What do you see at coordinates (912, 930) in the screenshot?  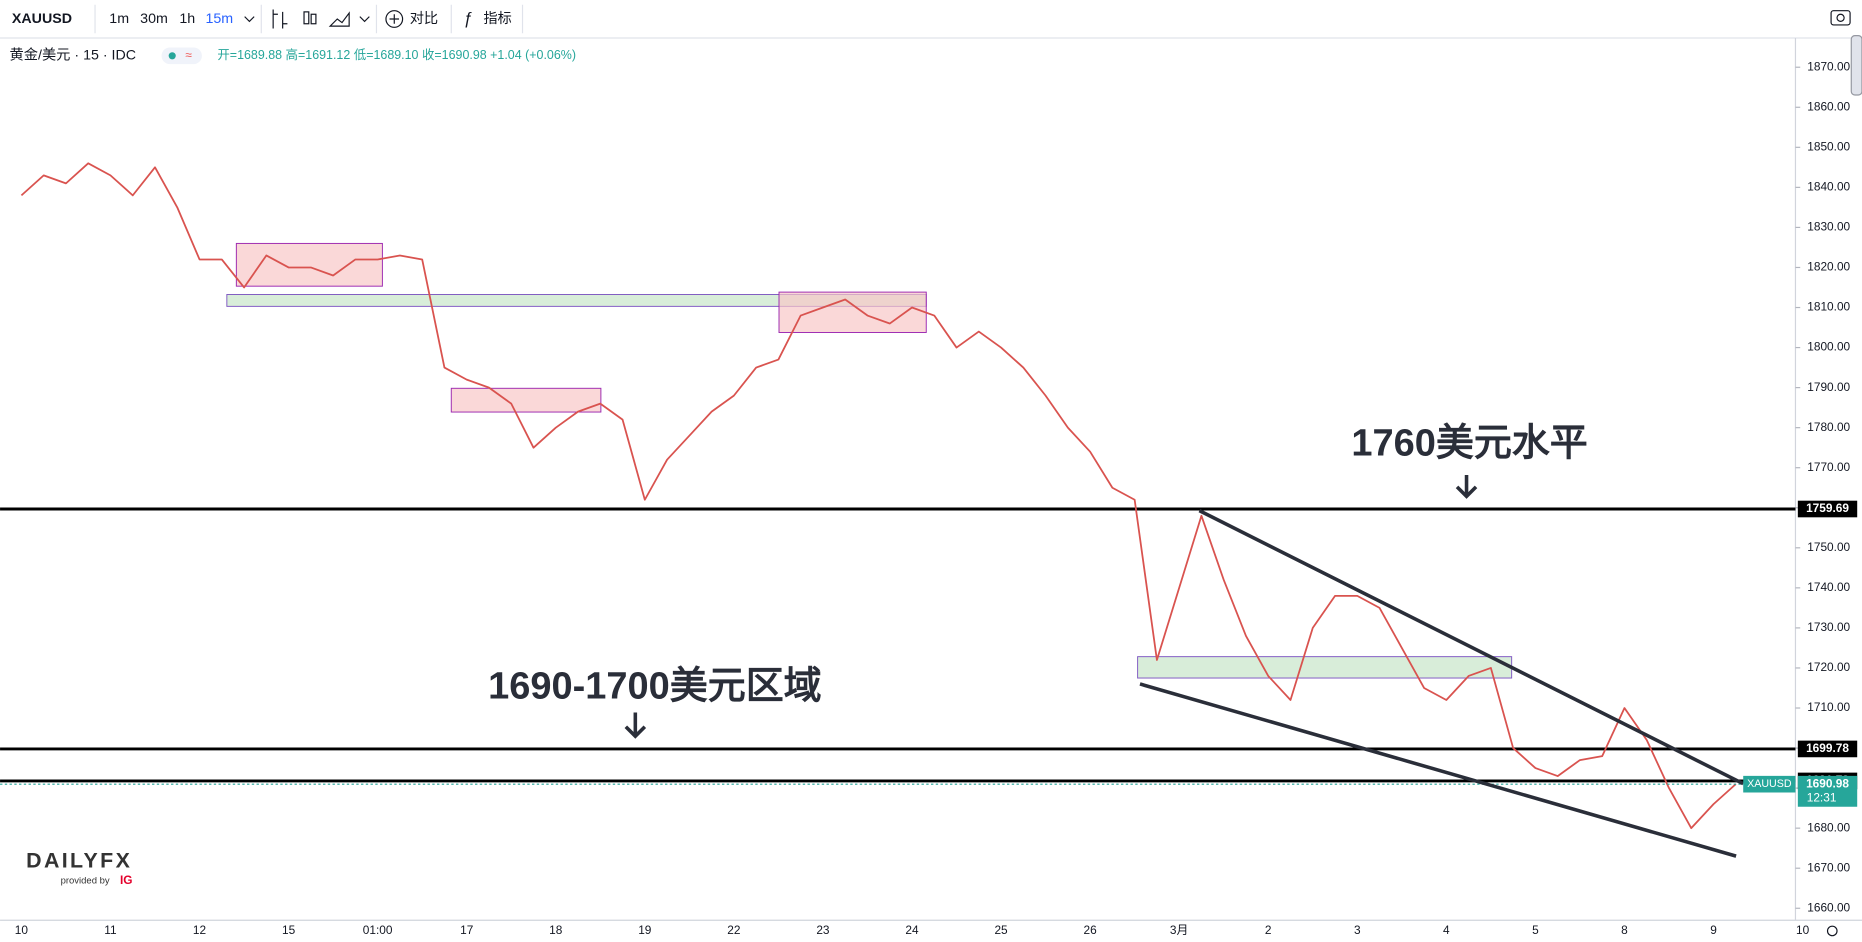 I see `x-tick-label: 24` at bounding box center [912, 930].